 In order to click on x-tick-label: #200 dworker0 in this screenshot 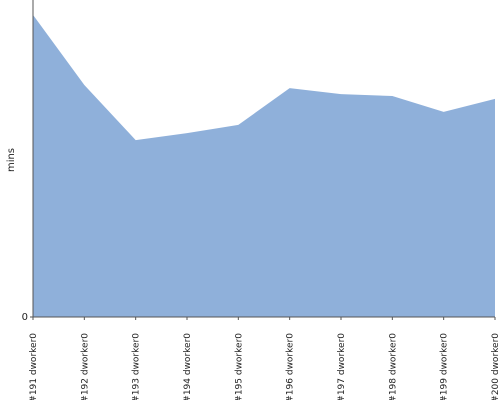, I will do `click(495, 366)`.